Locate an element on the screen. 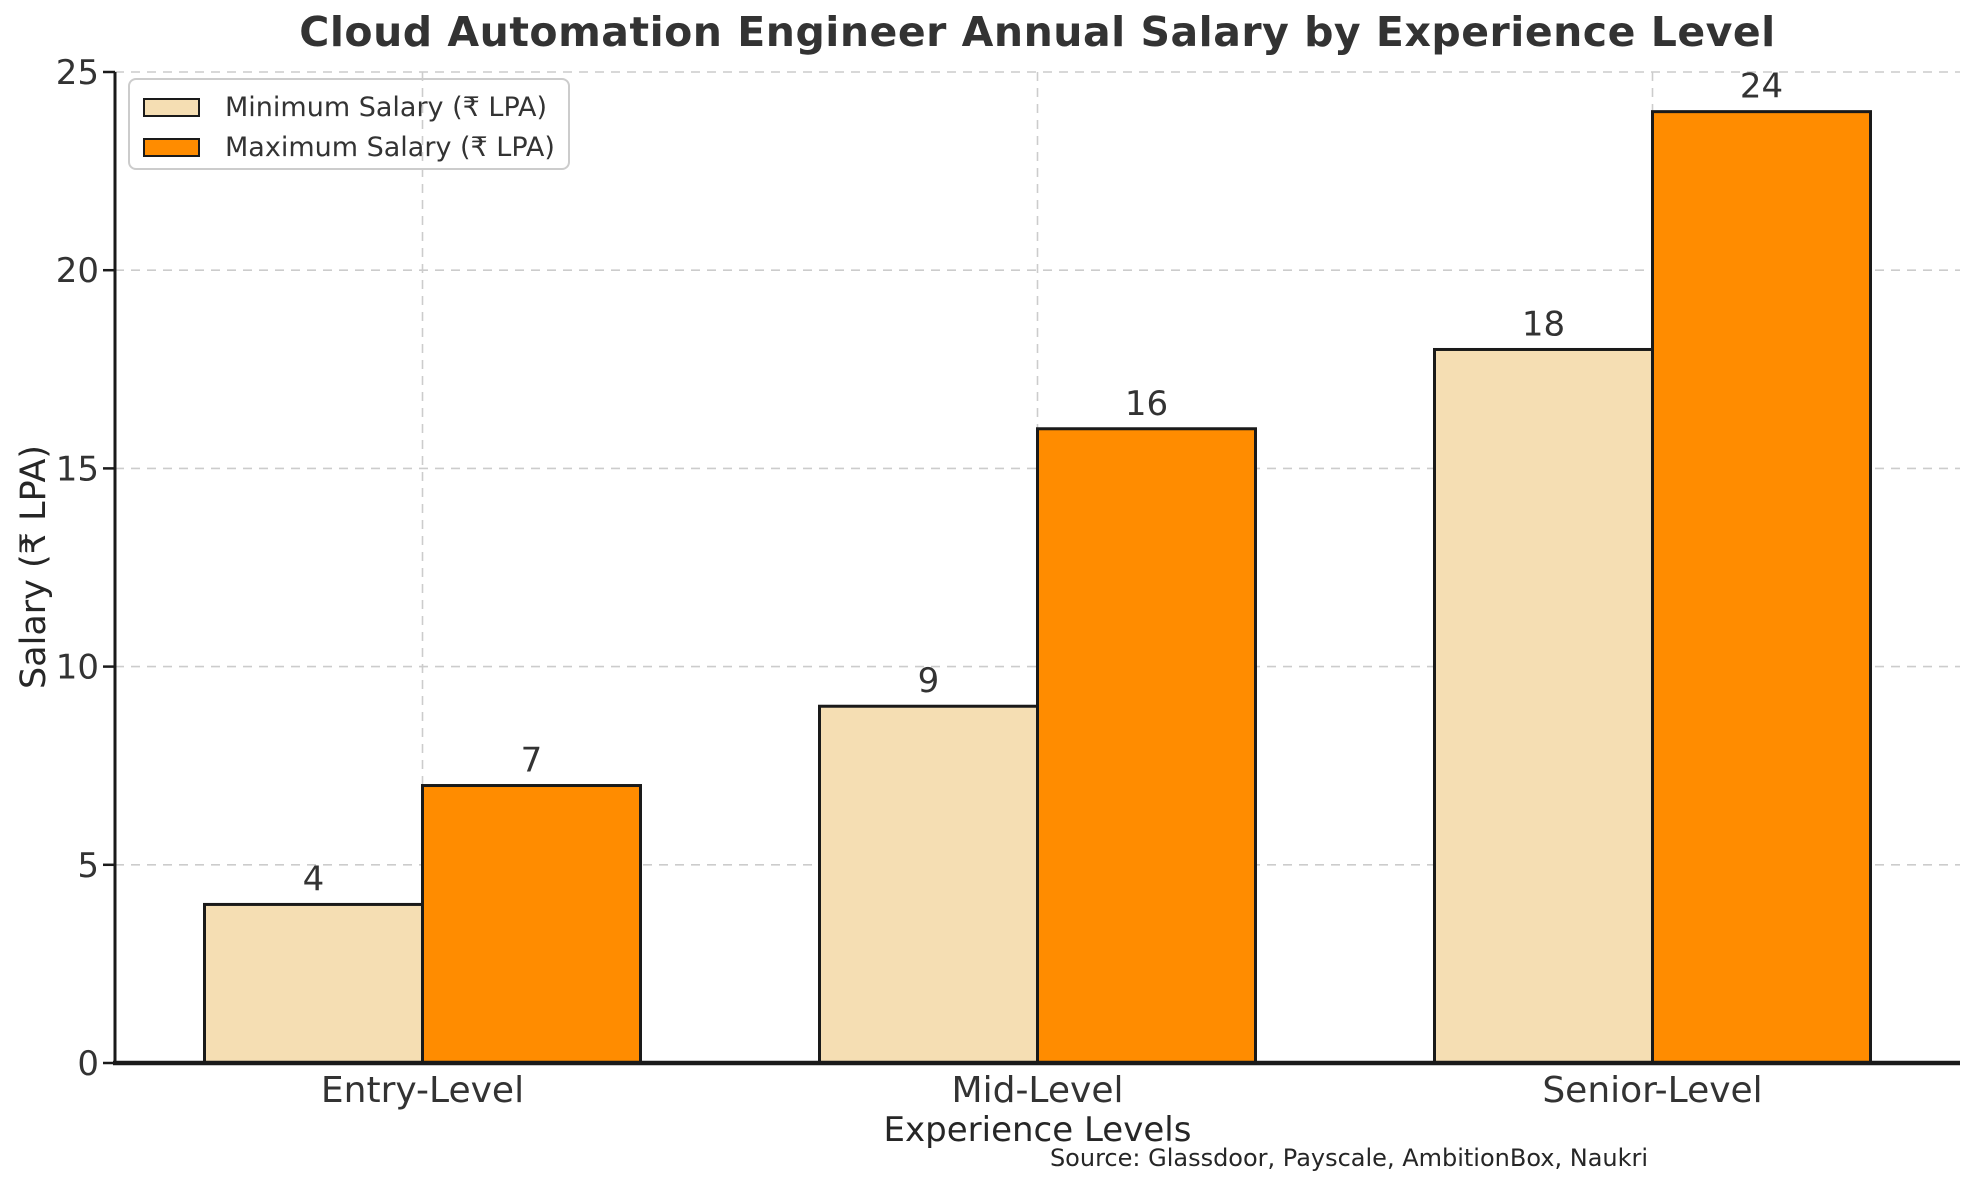 The image size is (1980, 1187). bar-min-senior-level is located at coordinates (1543, 706).